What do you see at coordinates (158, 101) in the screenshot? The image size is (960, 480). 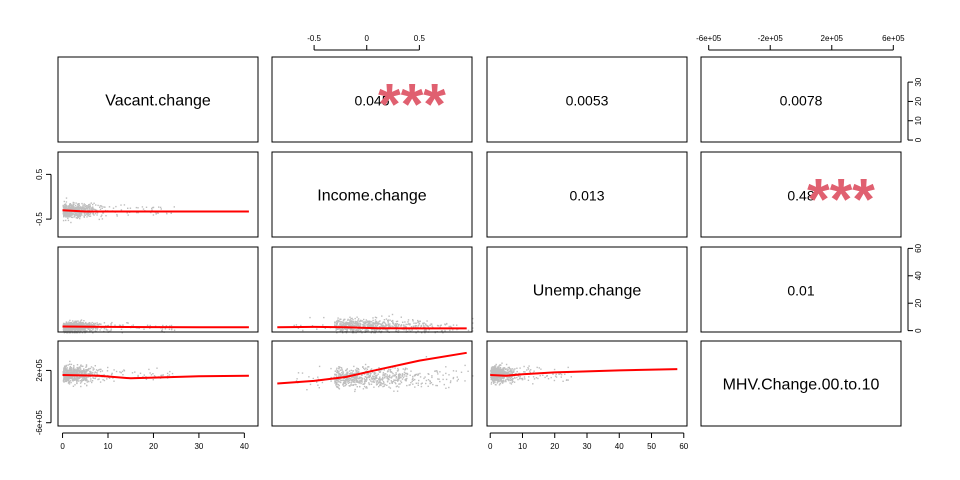 I see `variable-label: Vacant.change` at bounding box center [158, 101].